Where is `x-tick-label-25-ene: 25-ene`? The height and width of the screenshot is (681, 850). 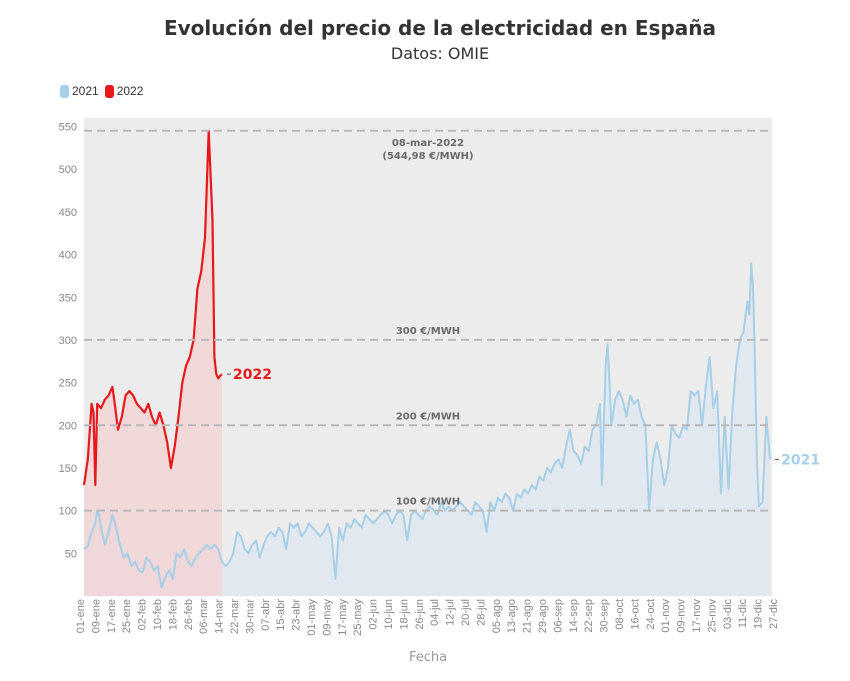
x-tick-label-25-ene: 25-ene is located at coordinates (127, 616).